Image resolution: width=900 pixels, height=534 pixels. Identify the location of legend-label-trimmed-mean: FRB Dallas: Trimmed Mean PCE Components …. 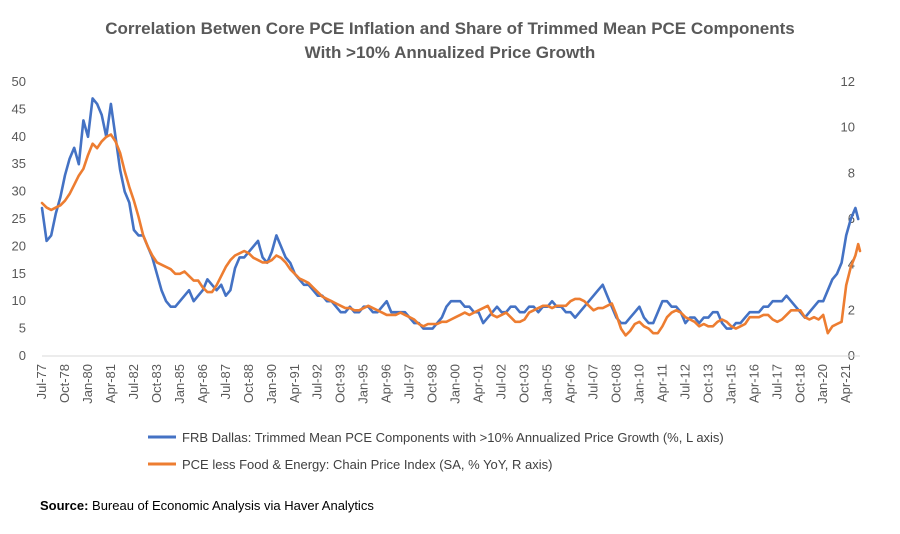
(453, 437).